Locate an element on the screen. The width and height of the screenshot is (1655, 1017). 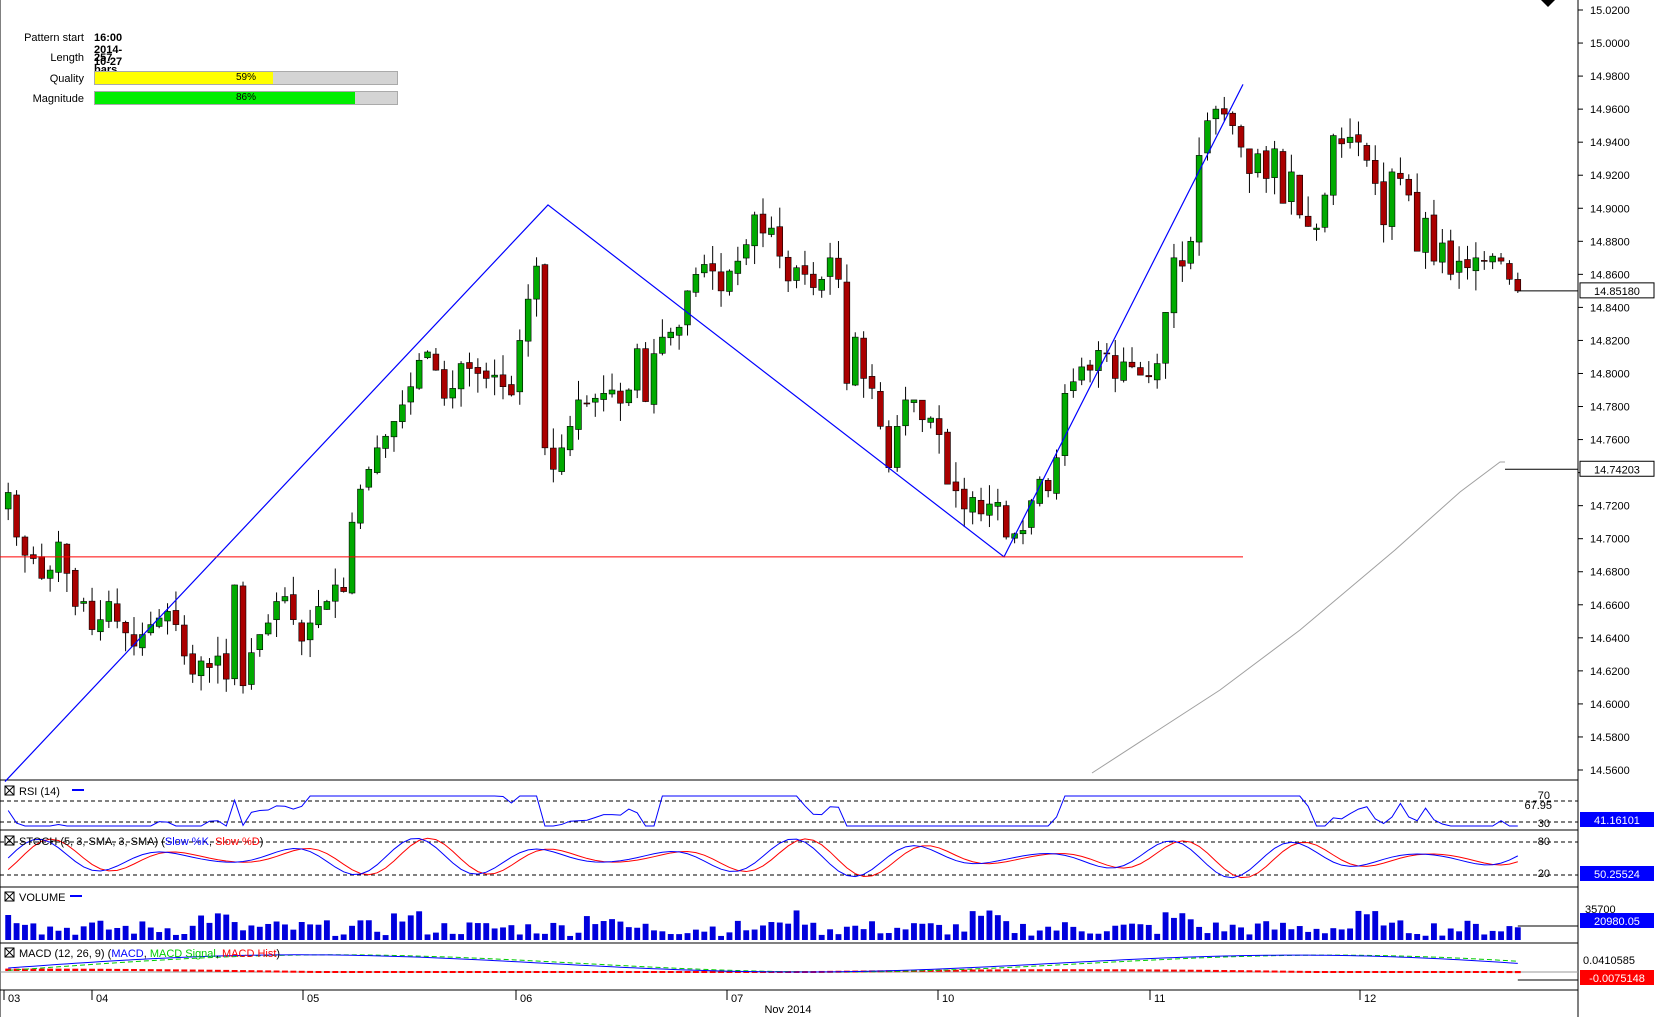
rsi-close-icon is located at coordinates (9, 790).